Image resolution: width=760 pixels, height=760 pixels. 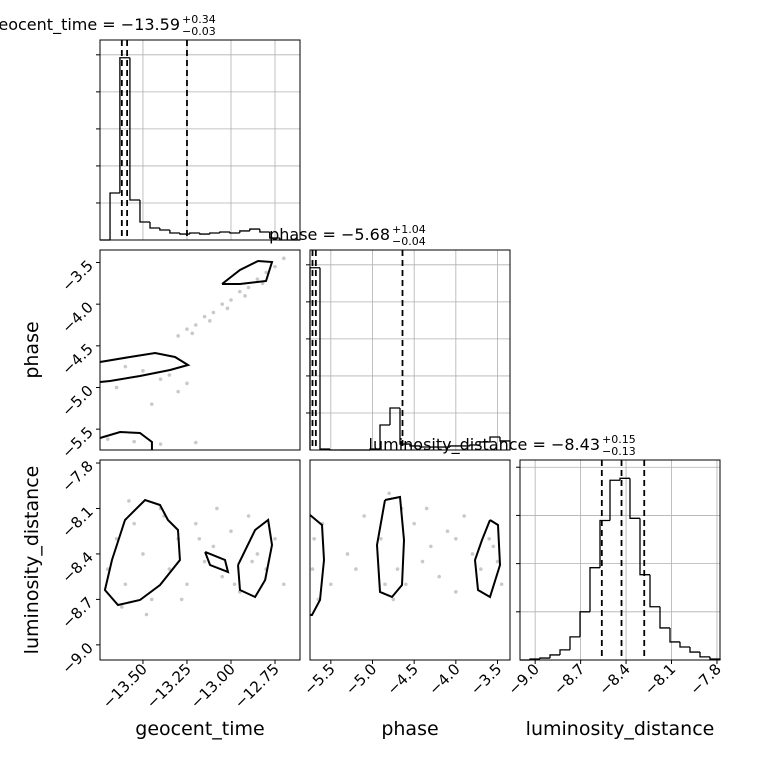 I want to click on panel-title: phase = −5.68, so click(x=329, y=234).